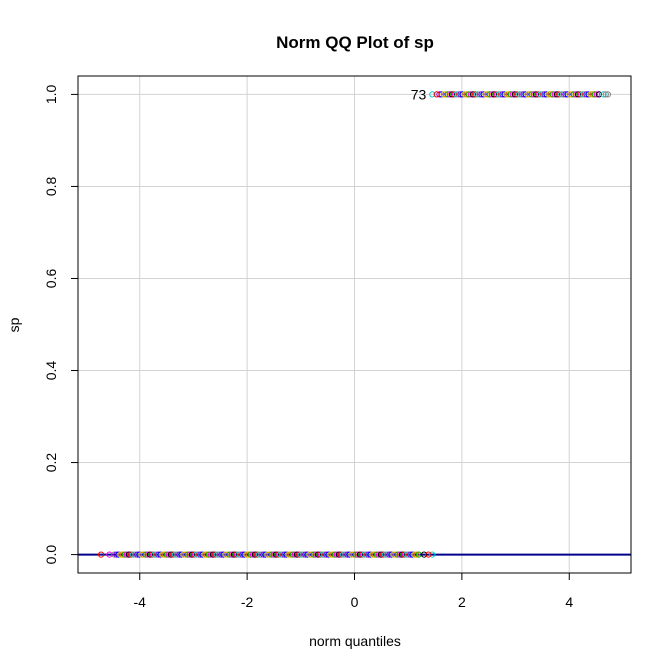  I want to click on y-tick-label: 0.8, so click(51, 187).